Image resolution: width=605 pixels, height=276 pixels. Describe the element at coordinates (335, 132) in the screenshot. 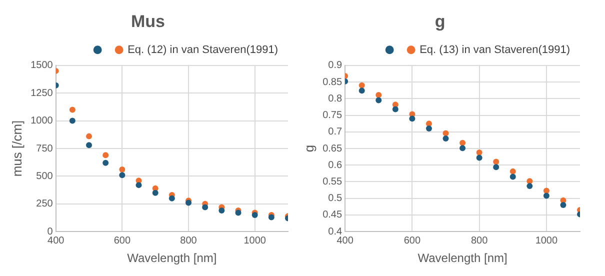

I see `y-tick-label: 0.7` at that location.